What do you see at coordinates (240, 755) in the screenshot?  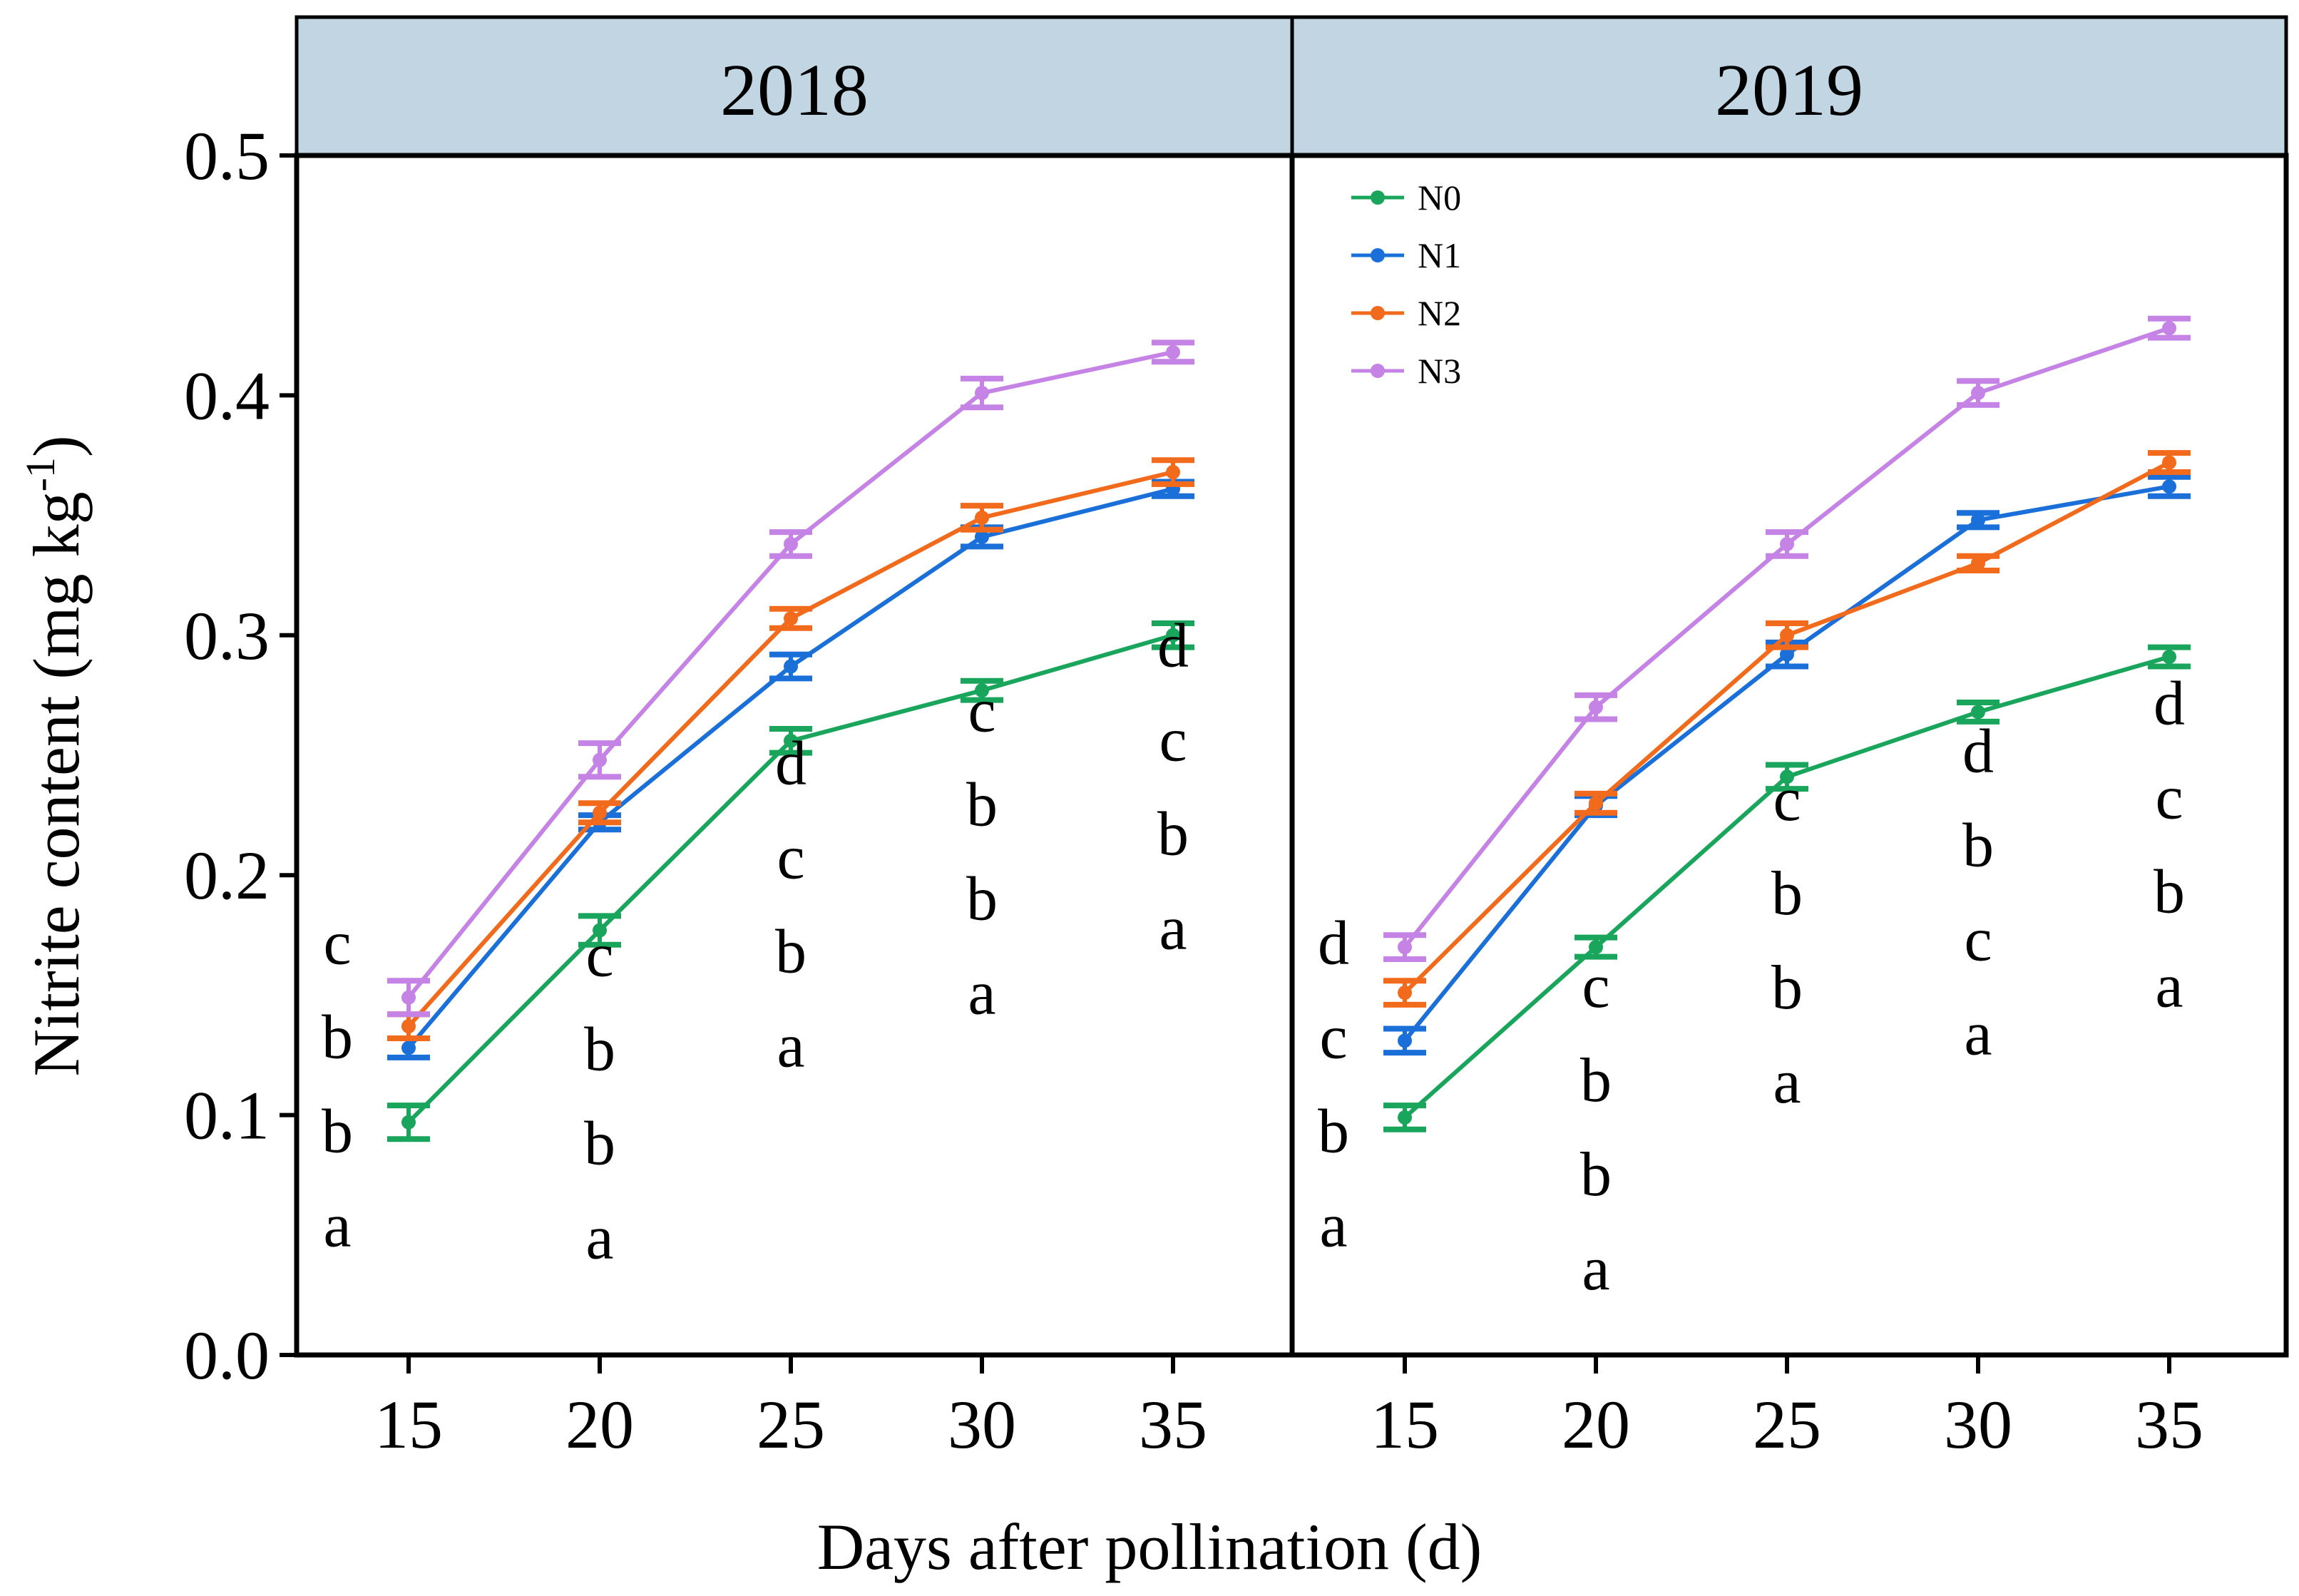 I see `y-axis: 0.0 0.1 0.2 0.3 0.4 0.5` at bounding box center [240, 755].